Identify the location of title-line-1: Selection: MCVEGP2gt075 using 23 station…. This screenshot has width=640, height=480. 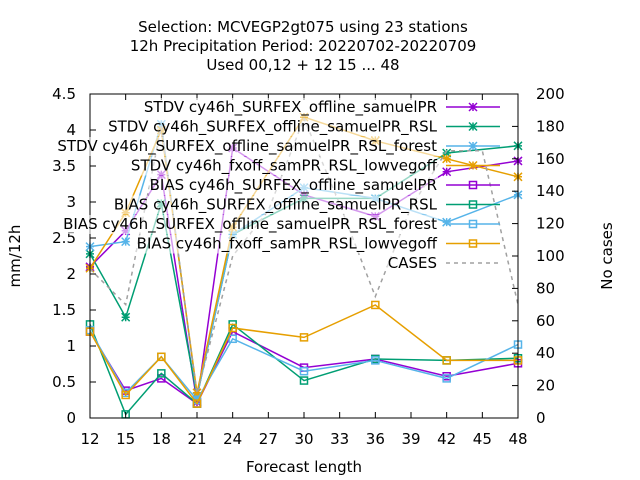
(303, 27).